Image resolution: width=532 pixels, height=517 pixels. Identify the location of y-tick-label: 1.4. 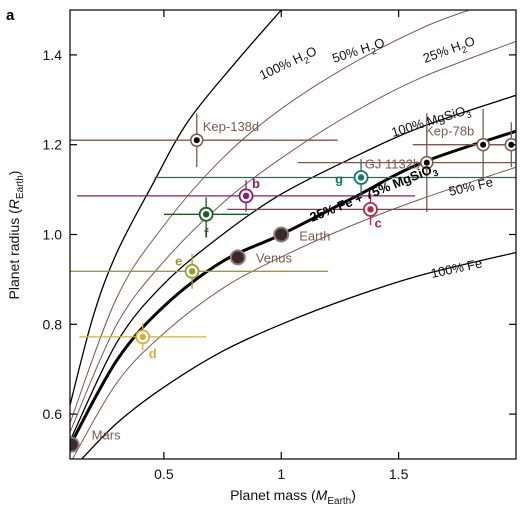
(53, 55).